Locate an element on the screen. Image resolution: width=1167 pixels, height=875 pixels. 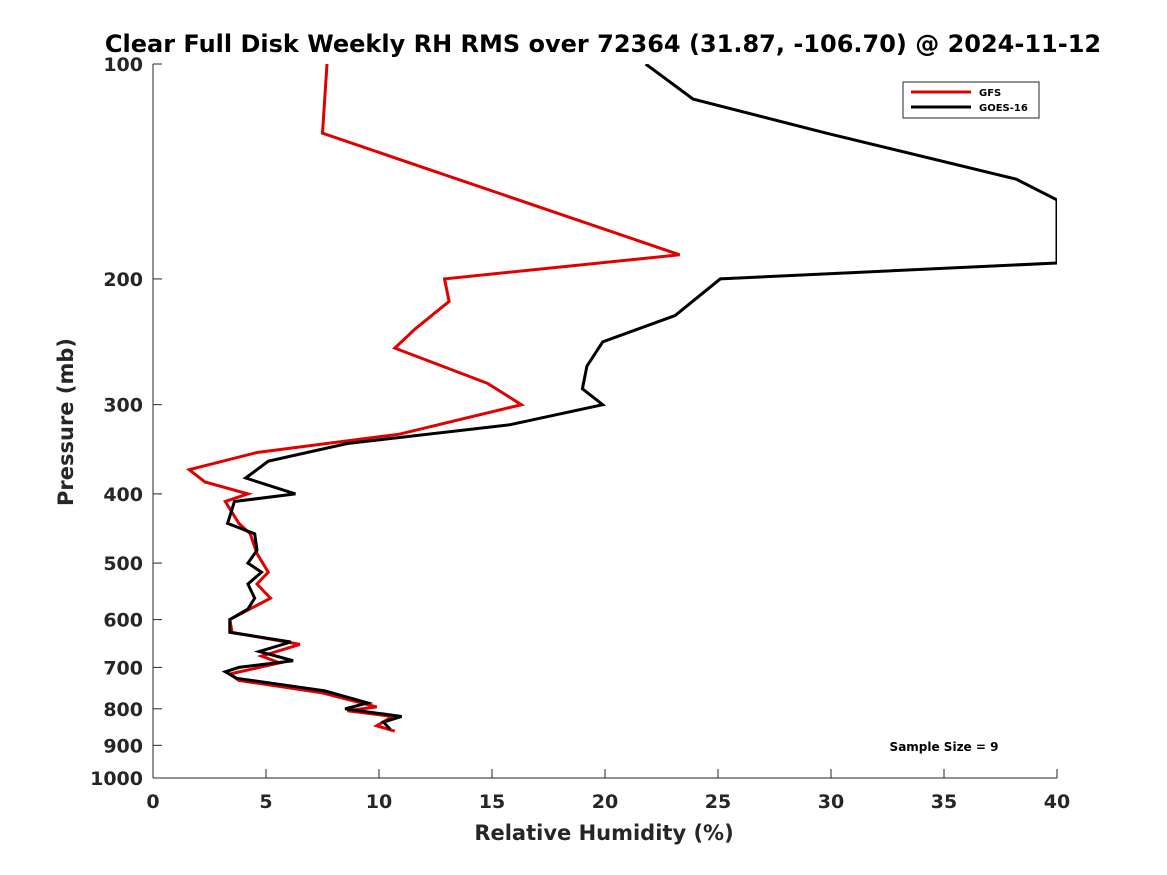
y-tick-label: 300 is located at coordinates (123, 406).